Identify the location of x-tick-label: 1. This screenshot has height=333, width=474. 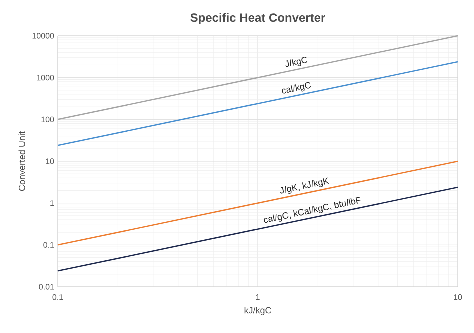
(258, 297).